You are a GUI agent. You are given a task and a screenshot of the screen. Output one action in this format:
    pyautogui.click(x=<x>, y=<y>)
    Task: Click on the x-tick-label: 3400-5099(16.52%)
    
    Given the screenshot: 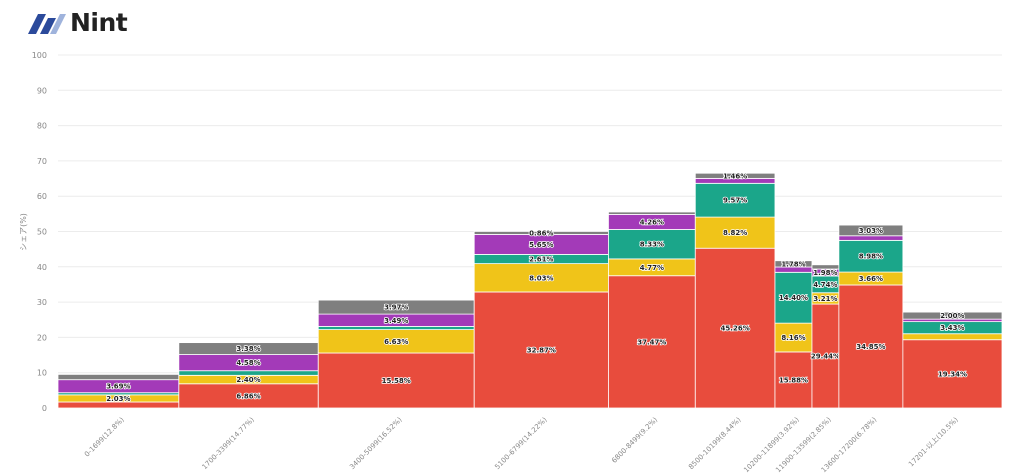 What is the action you would take?
    pyautogui.click(x=376, y=444)
    